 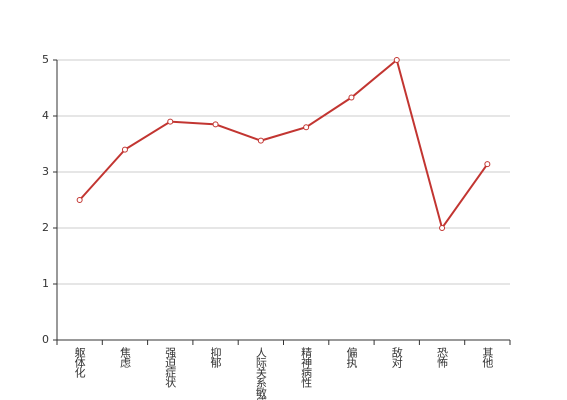 I want to click on y-tick-label: 0, so click(x=45, y=339).